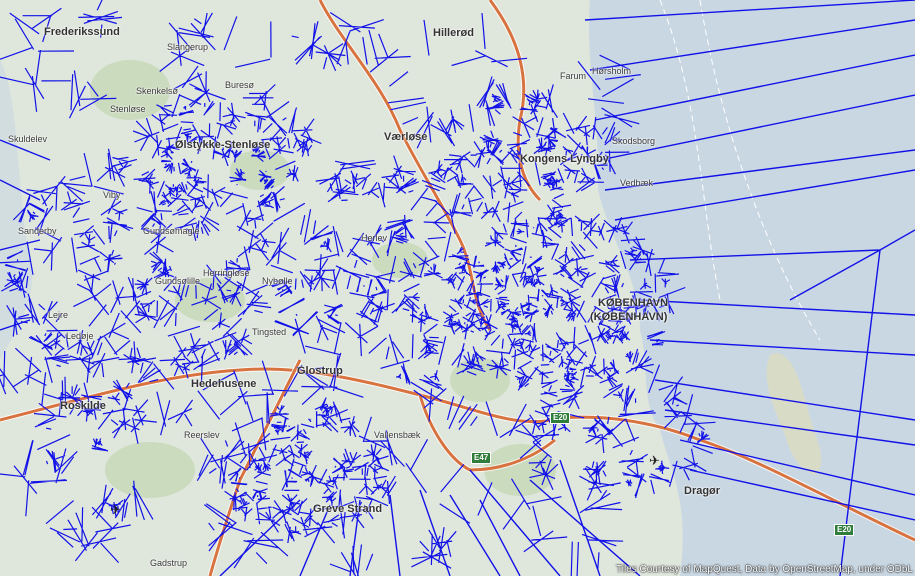  Describe the element at coordinates (633, 303) in the screenshot. I see `place-label: KØBENHAVN` at that location.